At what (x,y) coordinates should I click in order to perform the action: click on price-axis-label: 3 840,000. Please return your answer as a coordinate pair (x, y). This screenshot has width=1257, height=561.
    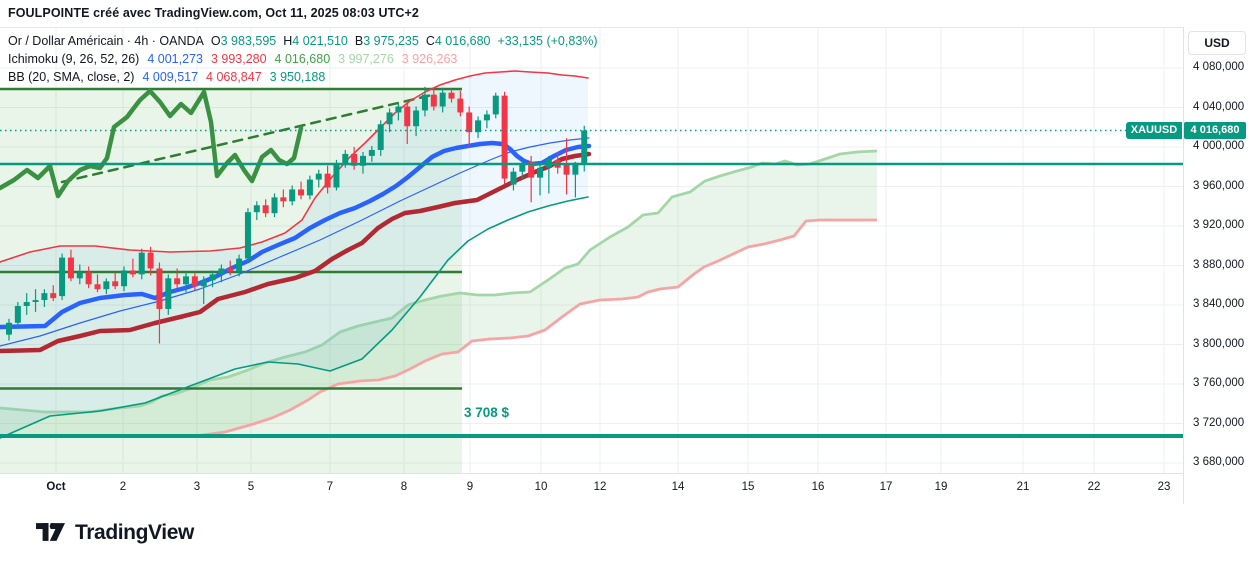
    Looking at the image, I should click on (1219, 304).